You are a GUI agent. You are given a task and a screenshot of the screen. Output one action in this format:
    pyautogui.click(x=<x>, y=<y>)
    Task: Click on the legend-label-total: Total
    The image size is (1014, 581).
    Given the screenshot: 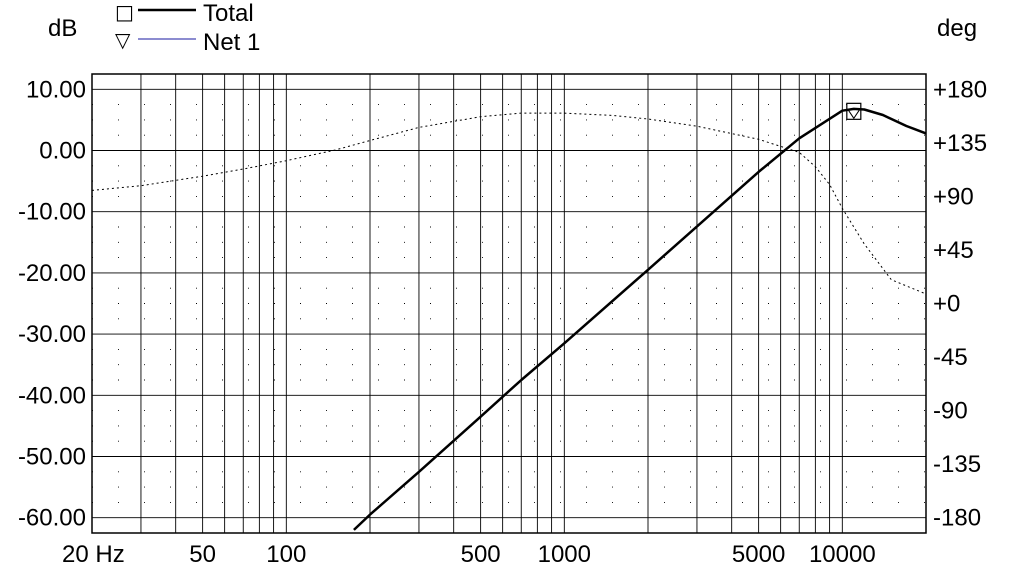 What is the action you would take?
    pyautogui.click(x=228, y=13)
    